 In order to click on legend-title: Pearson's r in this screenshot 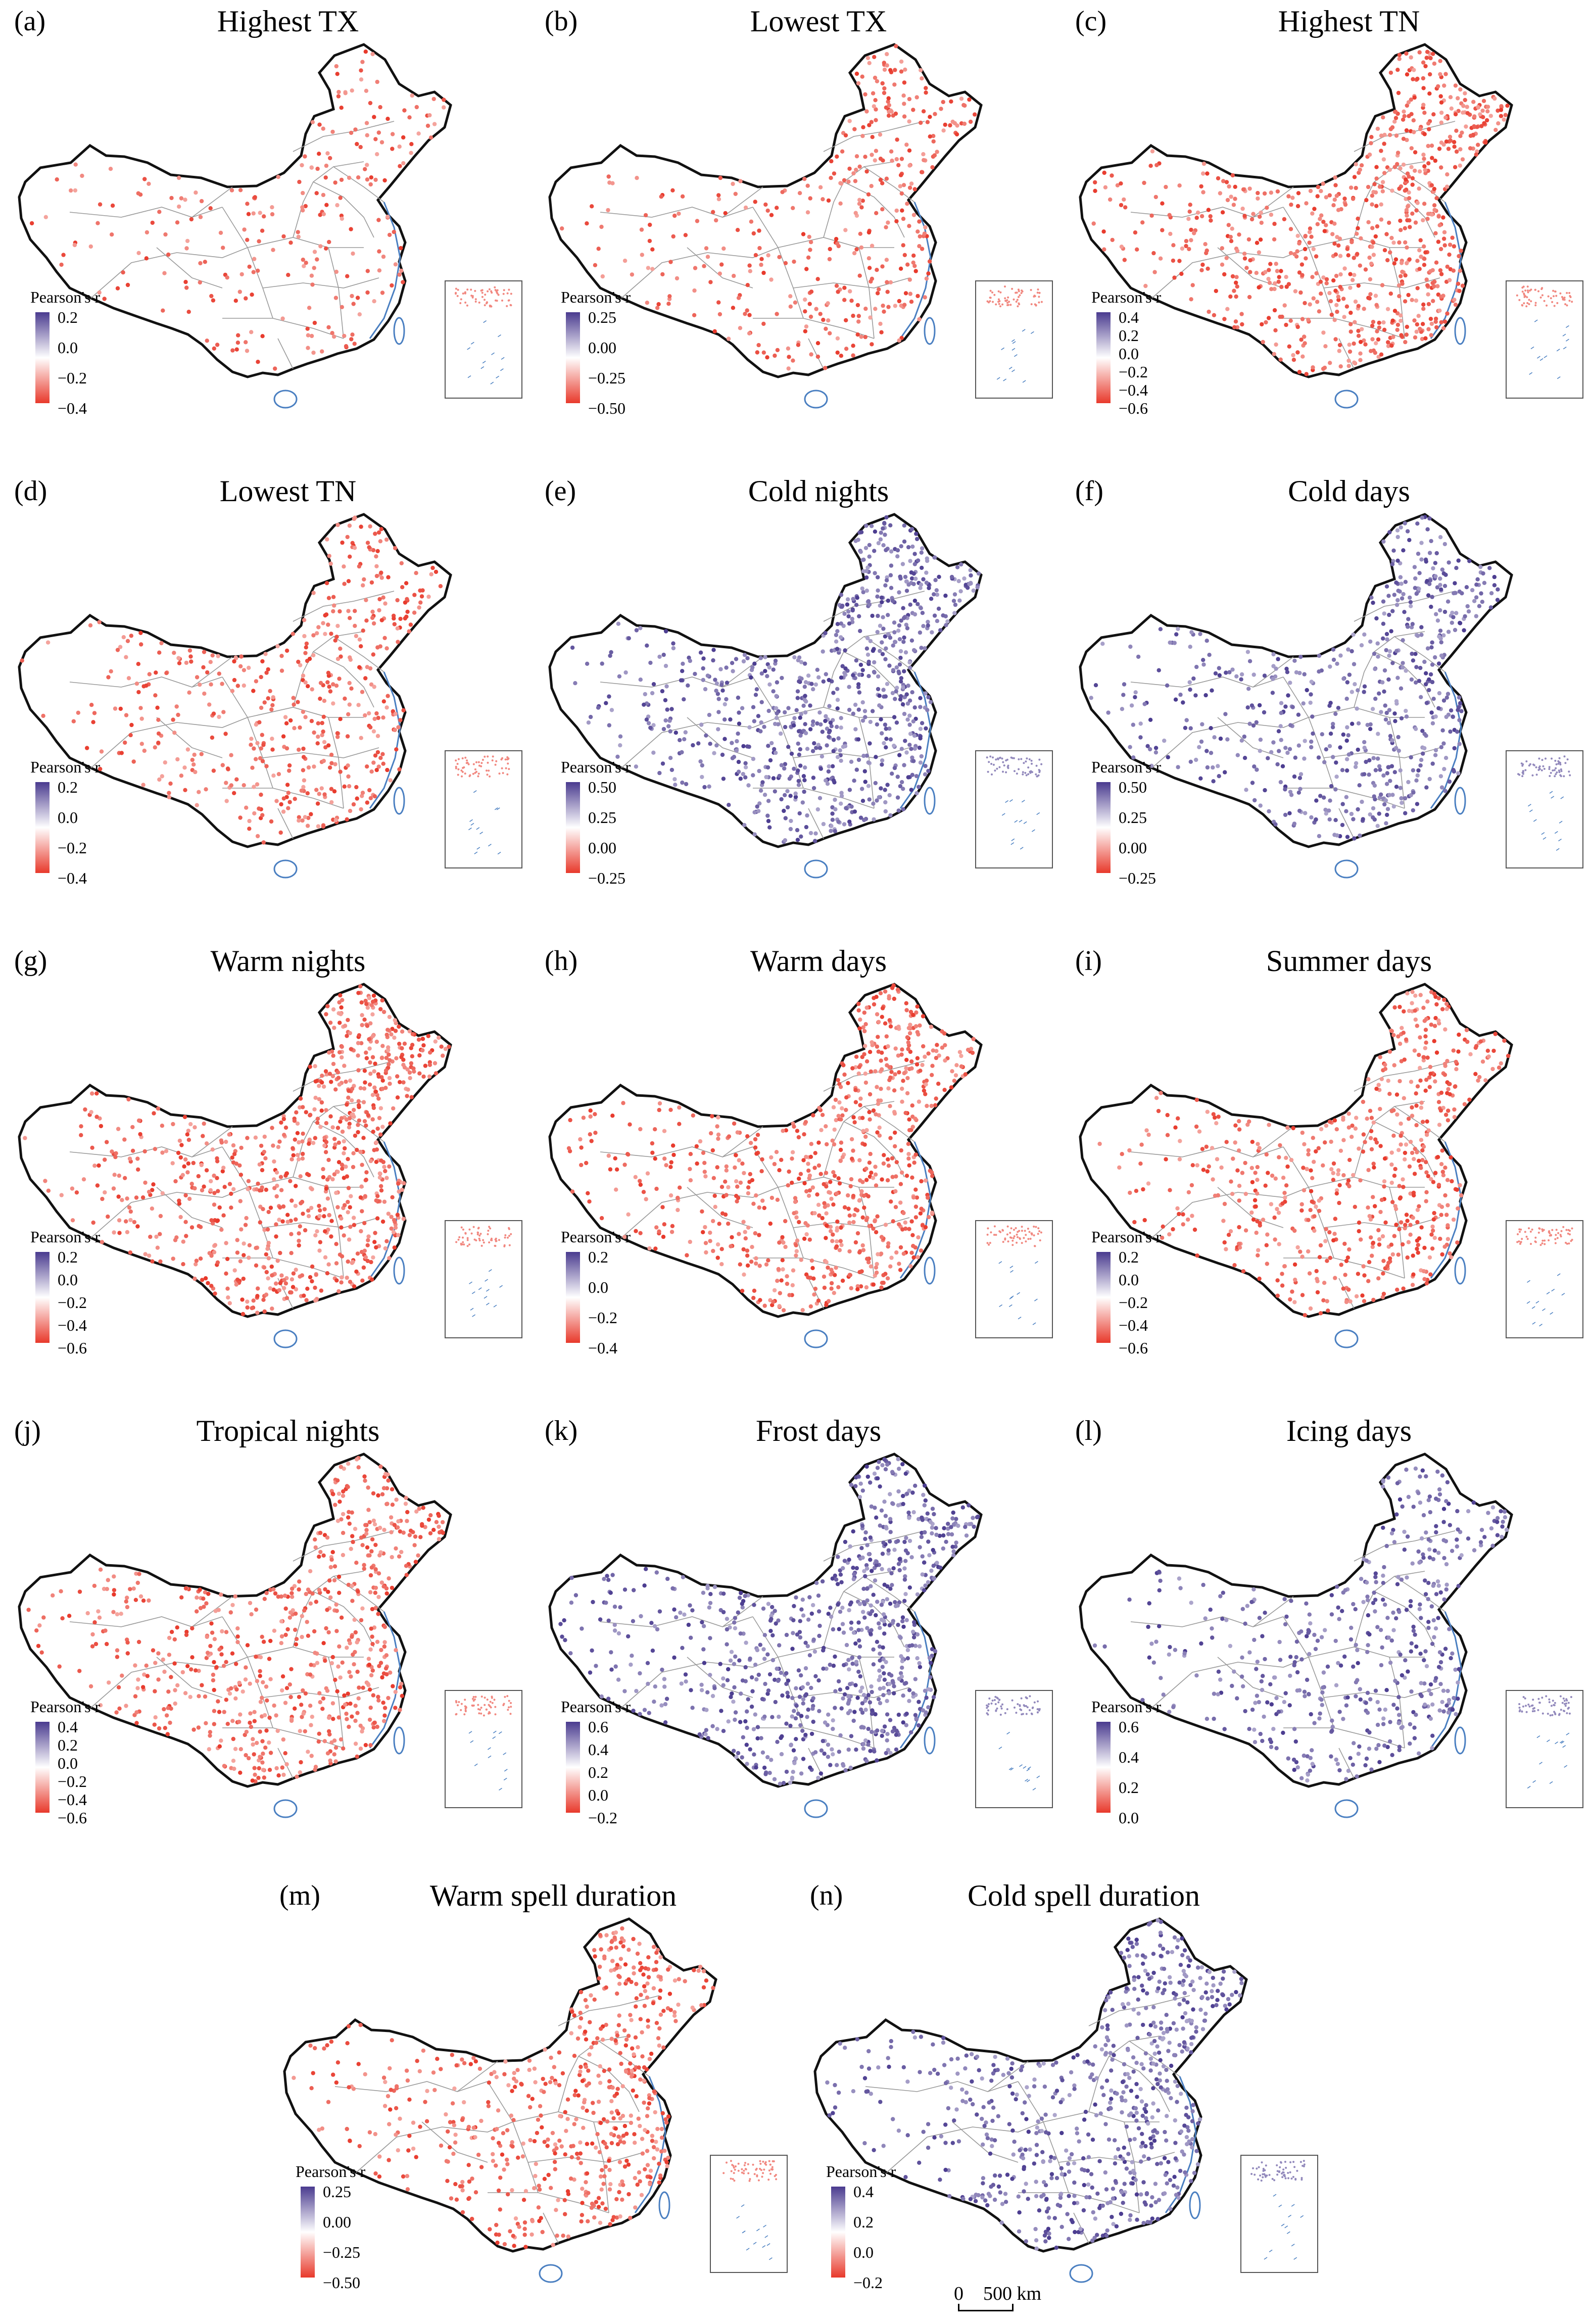, I will do `click(596, 297)`.